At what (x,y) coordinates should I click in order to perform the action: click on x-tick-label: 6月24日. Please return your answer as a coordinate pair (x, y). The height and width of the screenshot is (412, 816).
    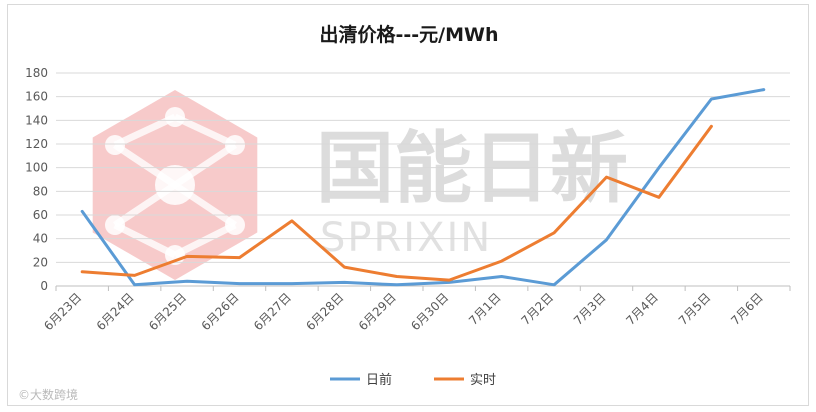
    Looking at the image, I should click on (115, 311).